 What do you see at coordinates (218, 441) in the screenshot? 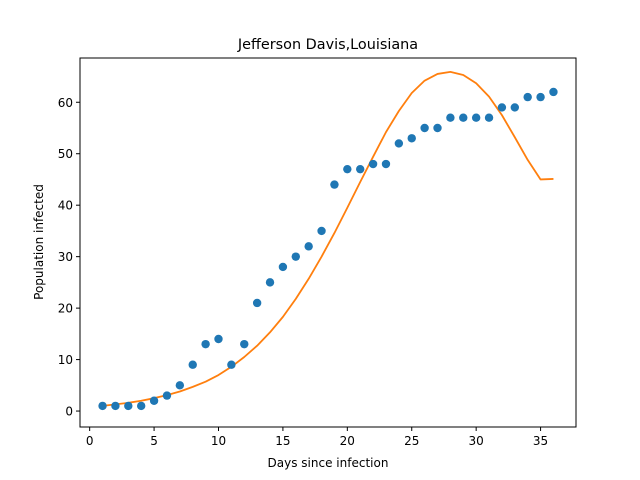
I see `x-tick-label: 10` at bounding box center [218, 441].